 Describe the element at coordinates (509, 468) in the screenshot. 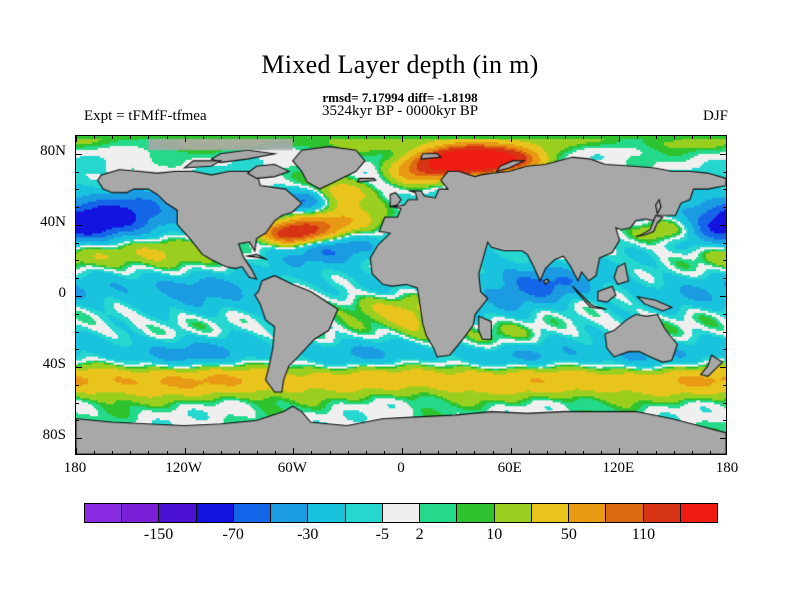

I see `x-axis-label: 60E` at that location.